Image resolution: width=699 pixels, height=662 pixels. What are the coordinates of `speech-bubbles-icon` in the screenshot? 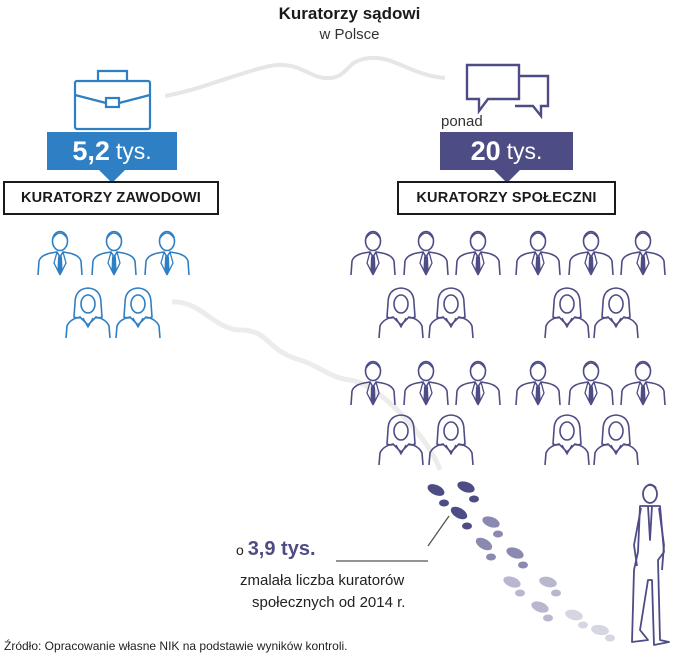 It's located at (507, 91).